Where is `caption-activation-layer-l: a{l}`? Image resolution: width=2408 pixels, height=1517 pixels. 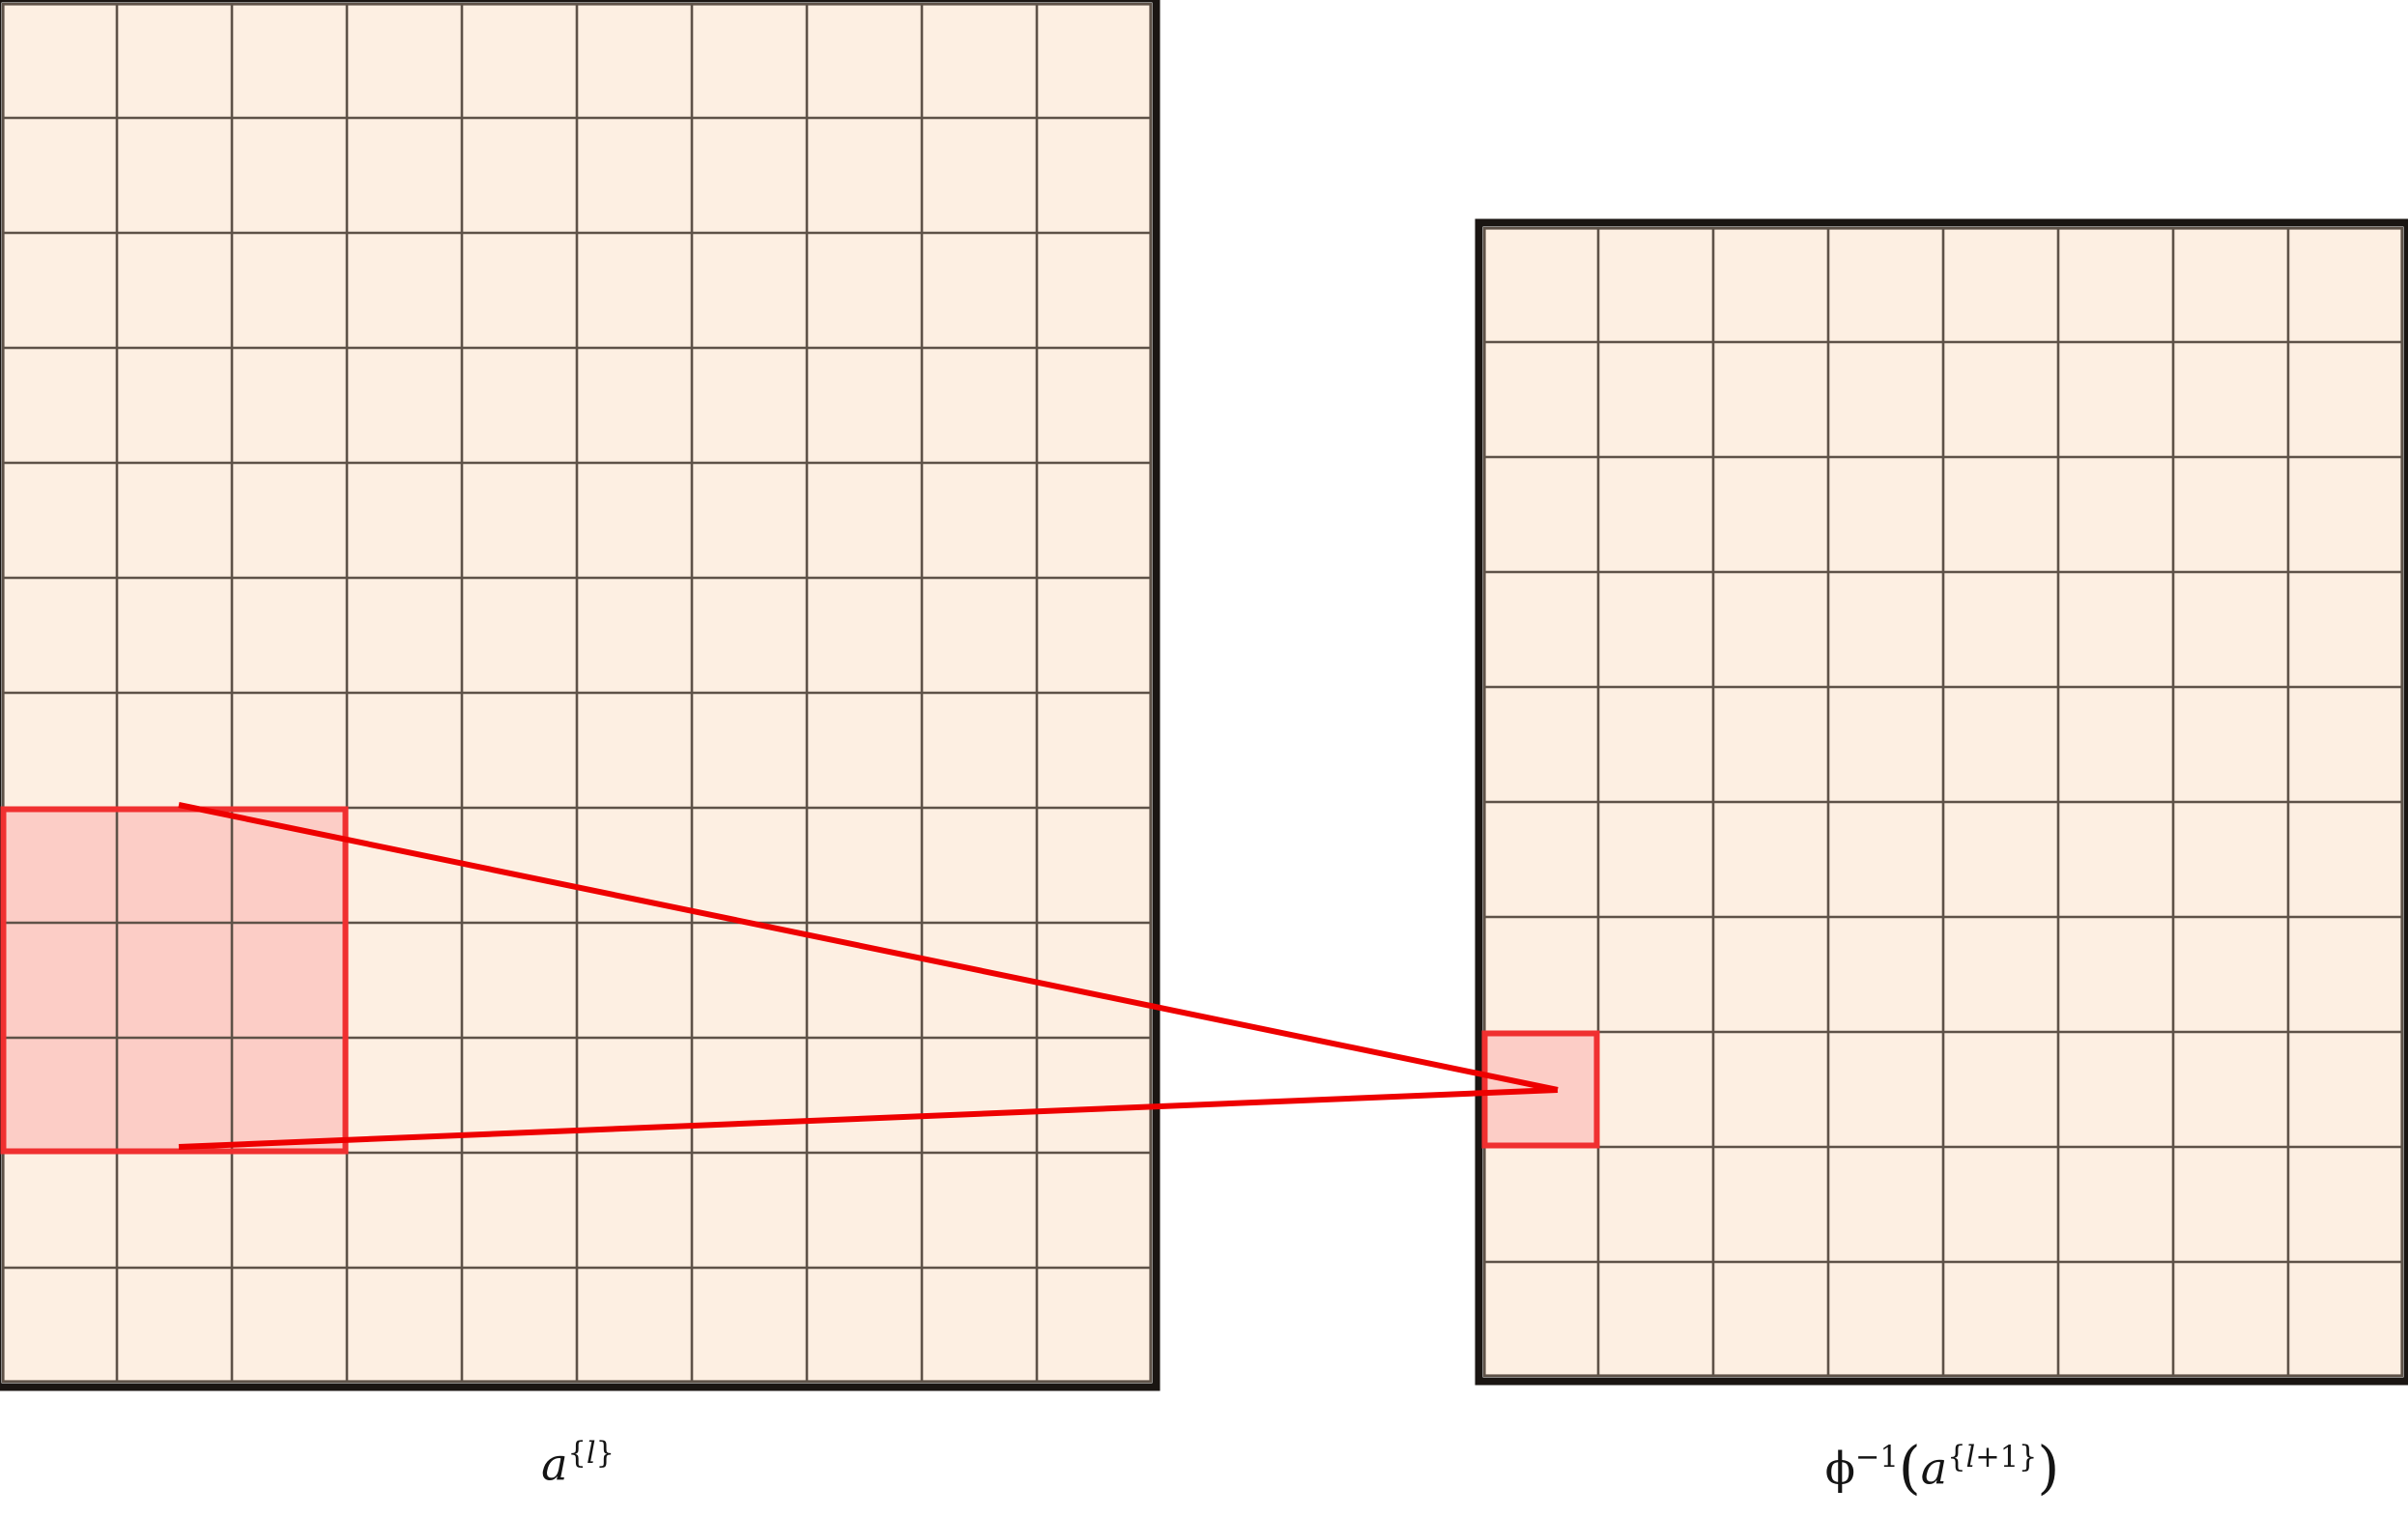 caption-activation-layer-l: a{l} is located at coordinates (577, 1461).